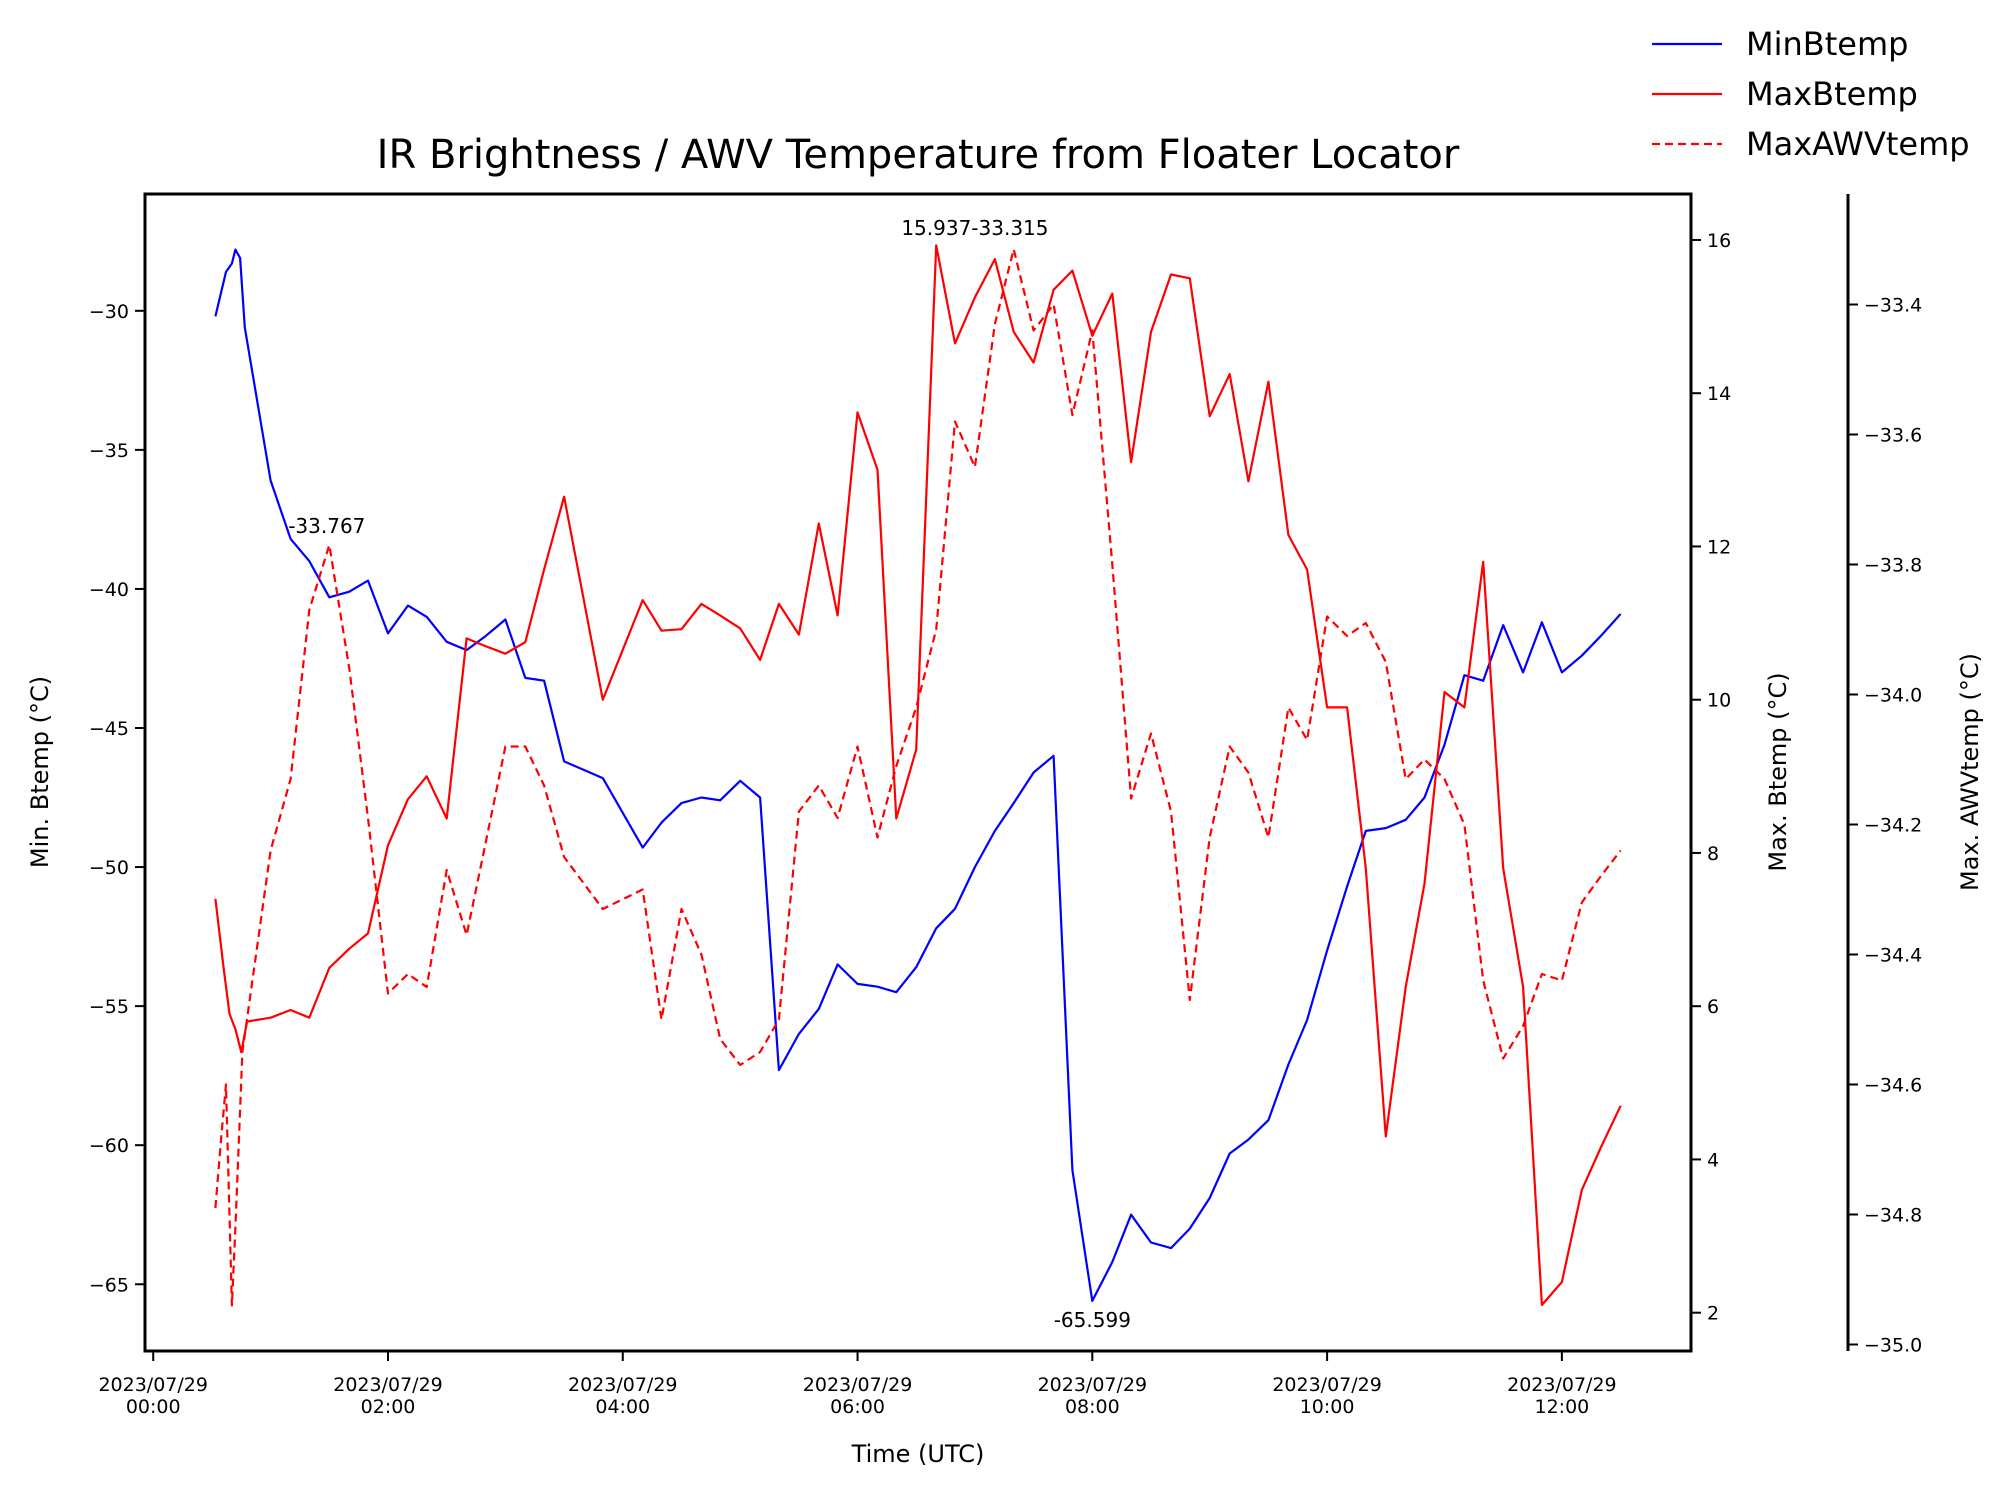 The height and width of the screenshot is (1491, 2005). Describe the element at coordinates (974, 228) in the screenshot. I see `annotation-label: 15.937-33.315` at that location.